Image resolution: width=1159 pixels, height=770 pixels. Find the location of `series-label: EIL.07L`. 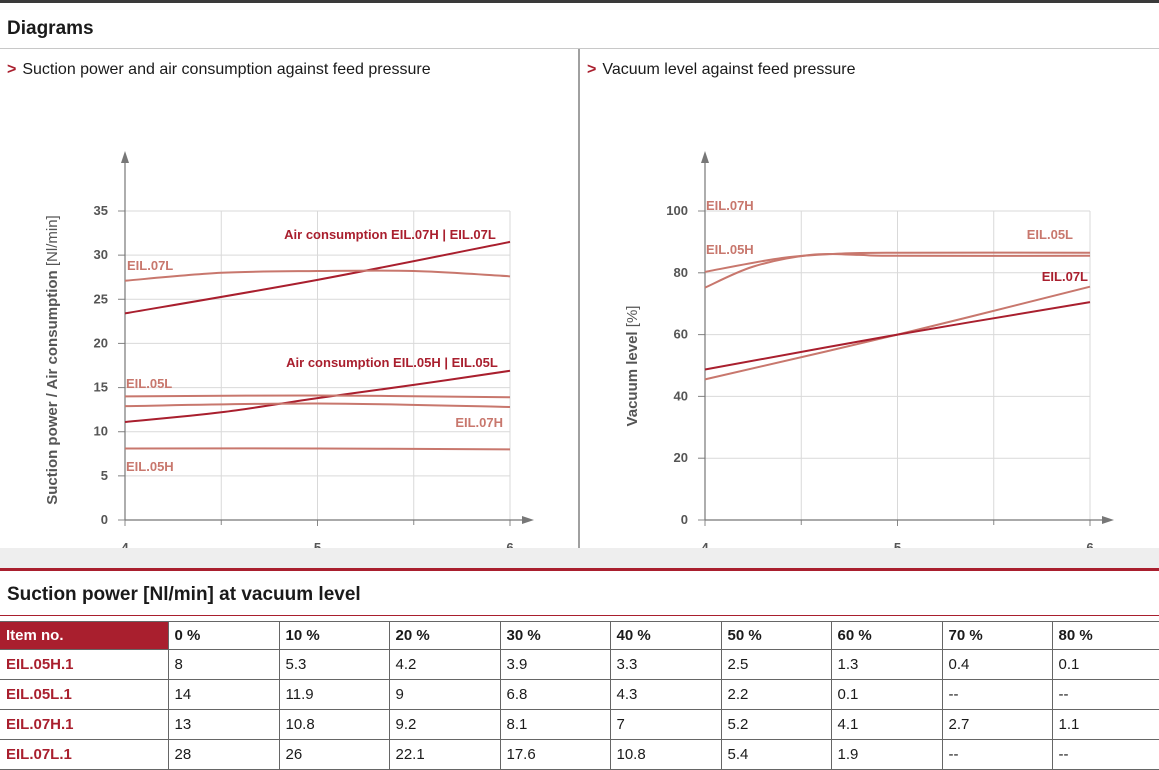

series-label: EIL.07L is located at coordinates (1065, 276).